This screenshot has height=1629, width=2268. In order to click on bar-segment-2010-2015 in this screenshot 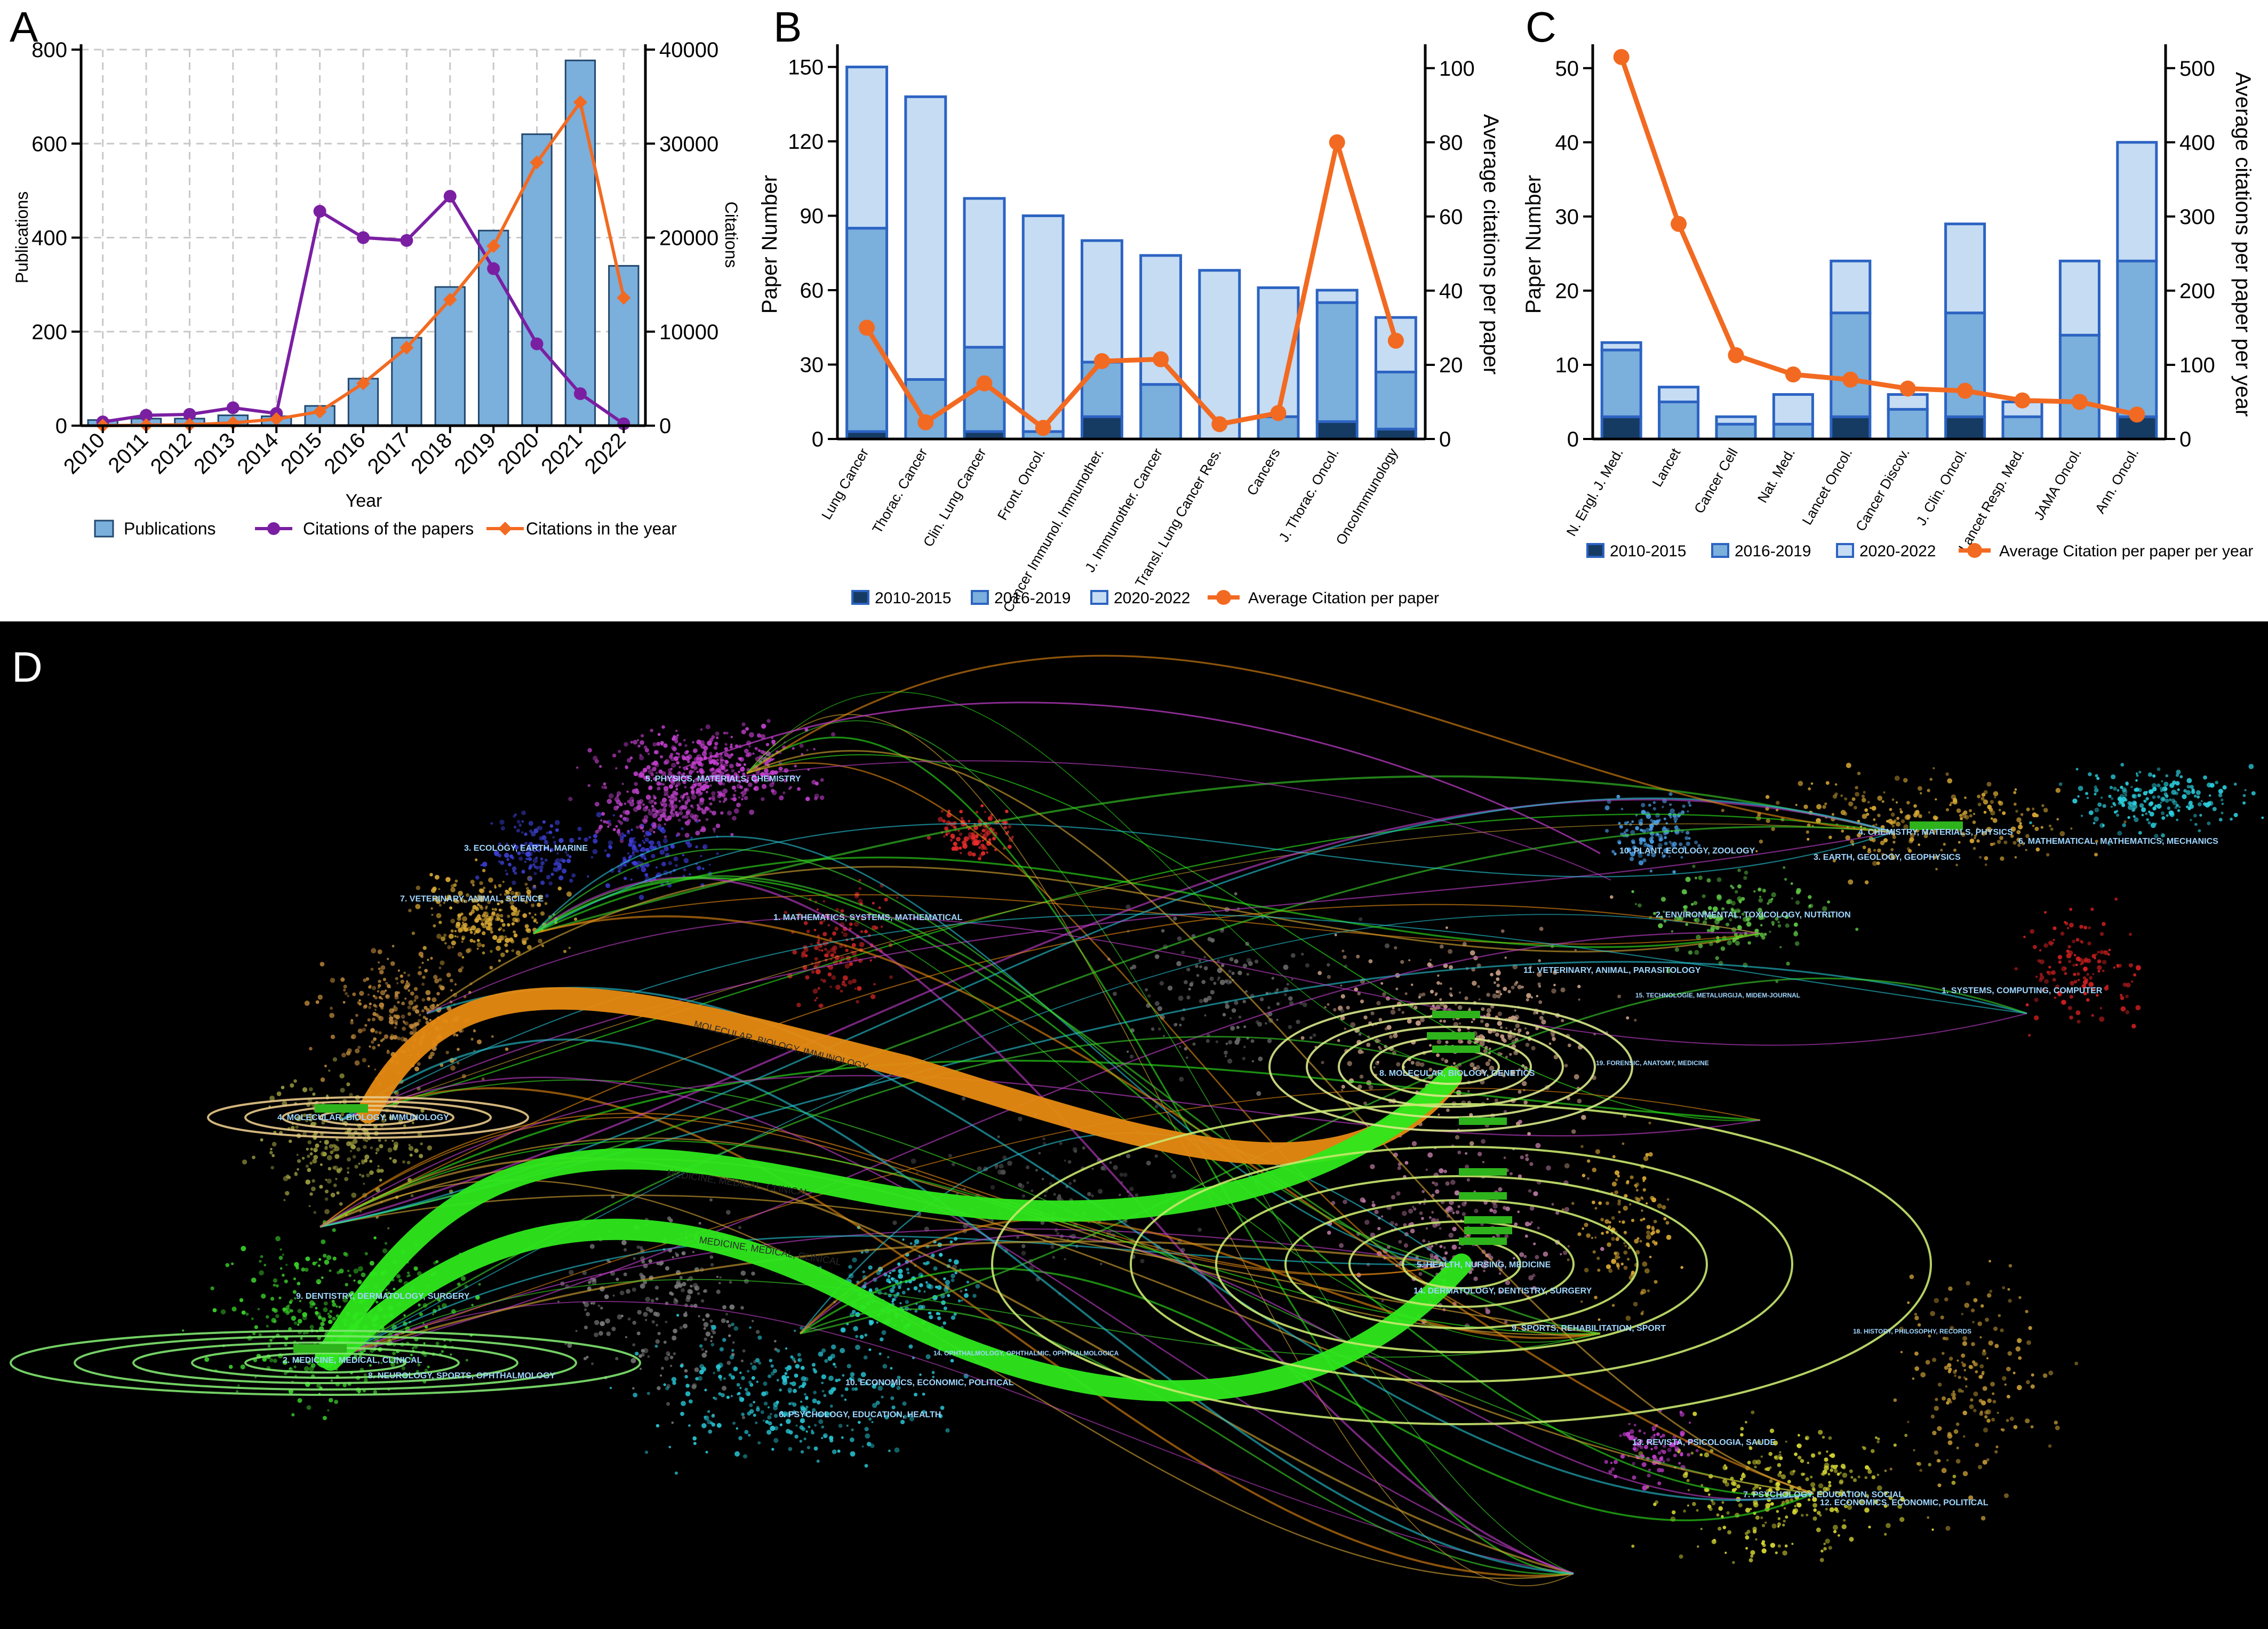, I will do `click(1101, 428)`.